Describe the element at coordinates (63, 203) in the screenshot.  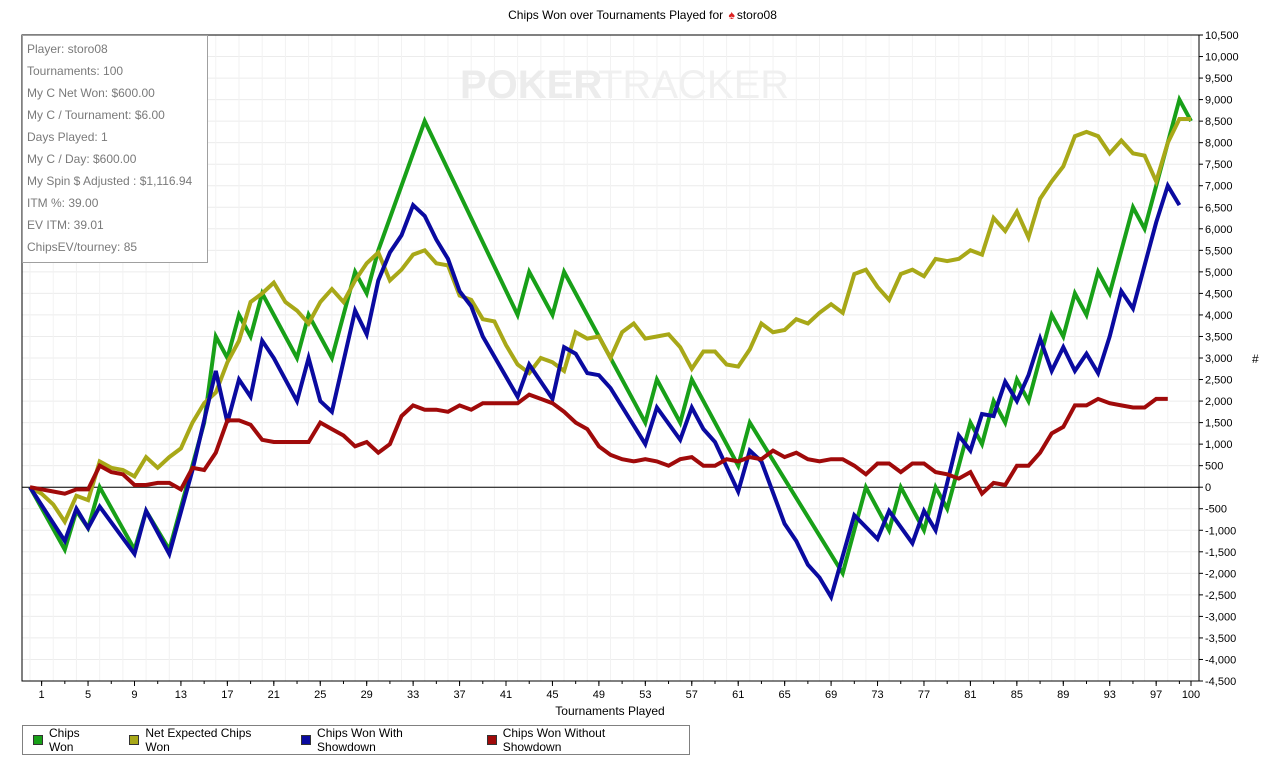
I see `stat-line: ITM %: 39.00` at that location.